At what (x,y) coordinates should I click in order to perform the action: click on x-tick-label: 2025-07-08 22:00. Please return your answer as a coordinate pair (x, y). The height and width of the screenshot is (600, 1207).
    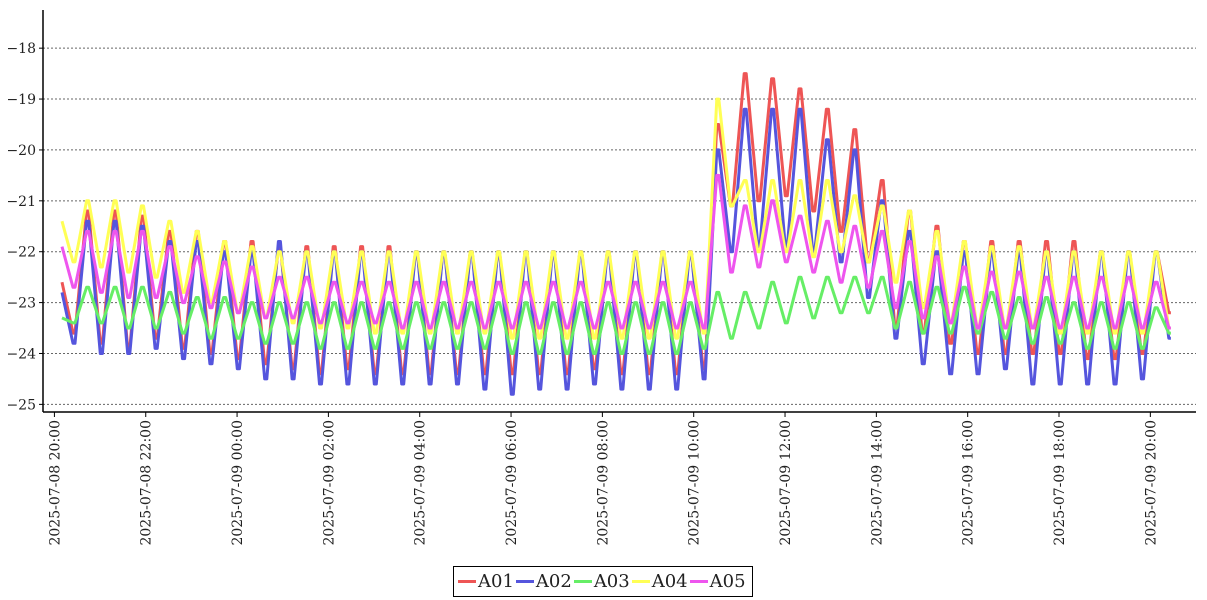
    Looking at the image, I should click on (147, 483).